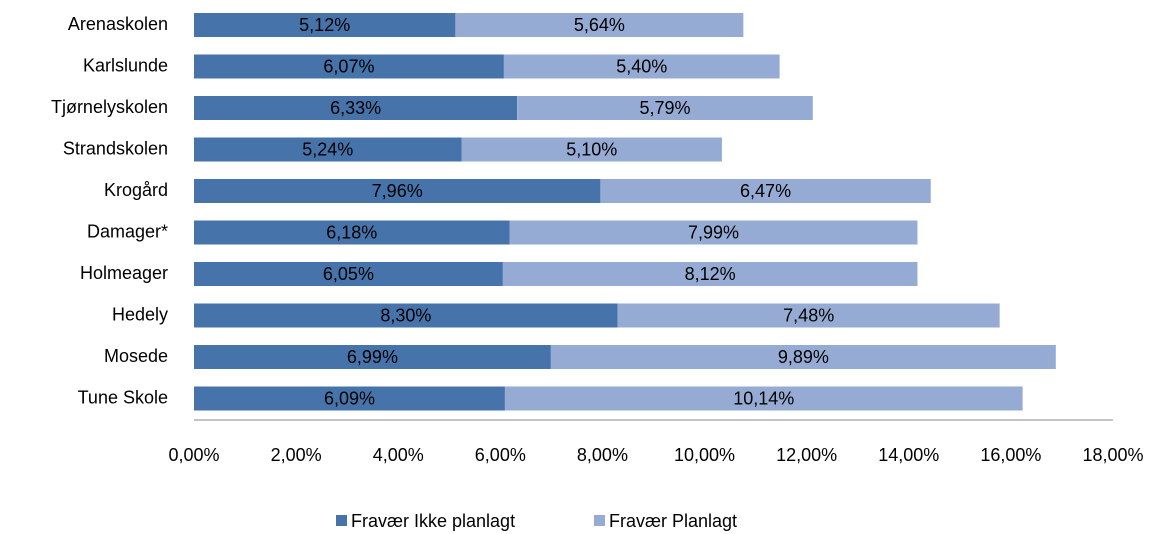 The height and width of the screenshot is (534, 1159). I want to click on y-tick-label: Krogård, so click(136, 190).